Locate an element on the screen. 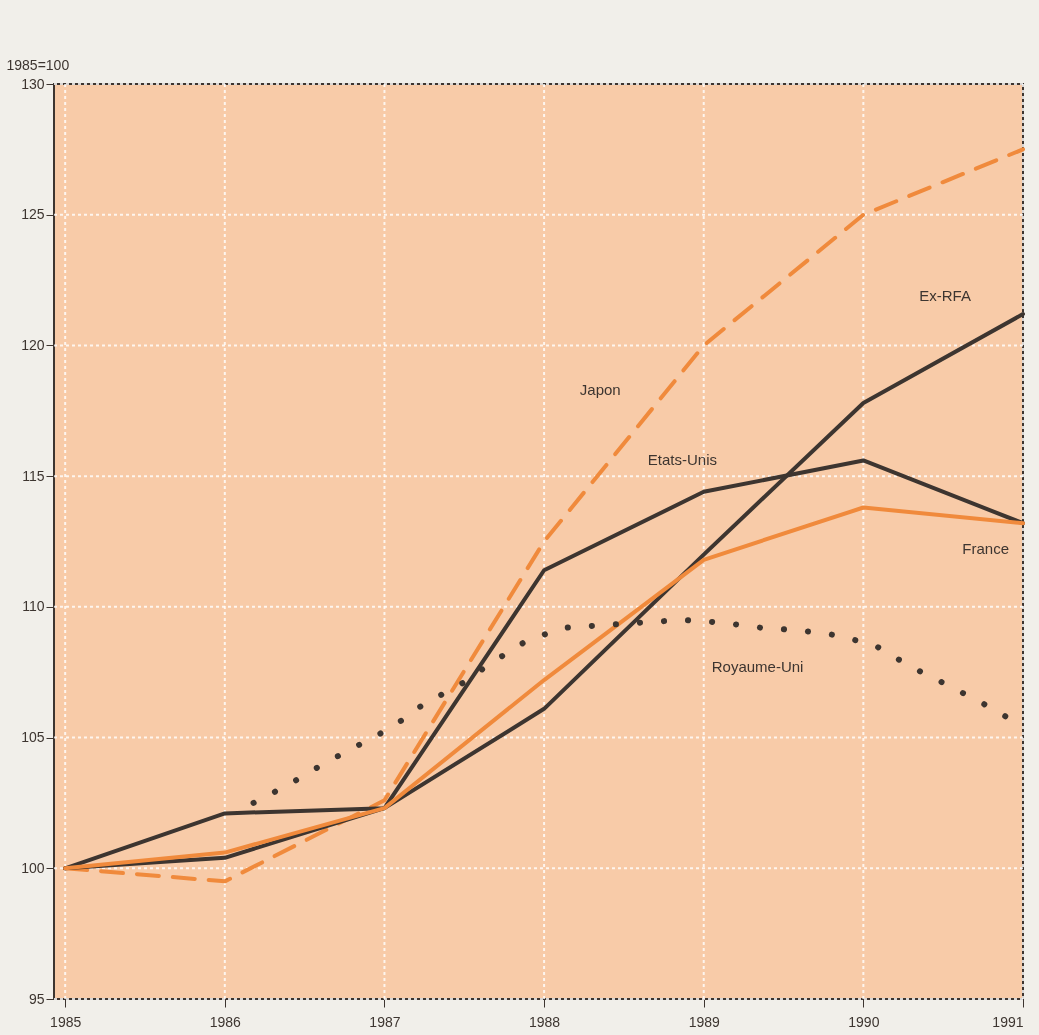 The width and height of the screenshot is (1039, 1035). y-tick-label: 105 is located at coordinates (33, 737).